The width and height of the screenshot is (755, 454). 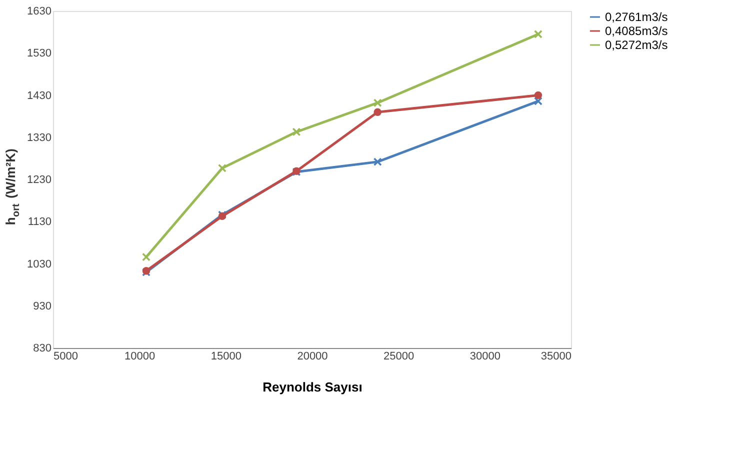 I want to click on y-tick-label: 830, so click(x=42, y=348).